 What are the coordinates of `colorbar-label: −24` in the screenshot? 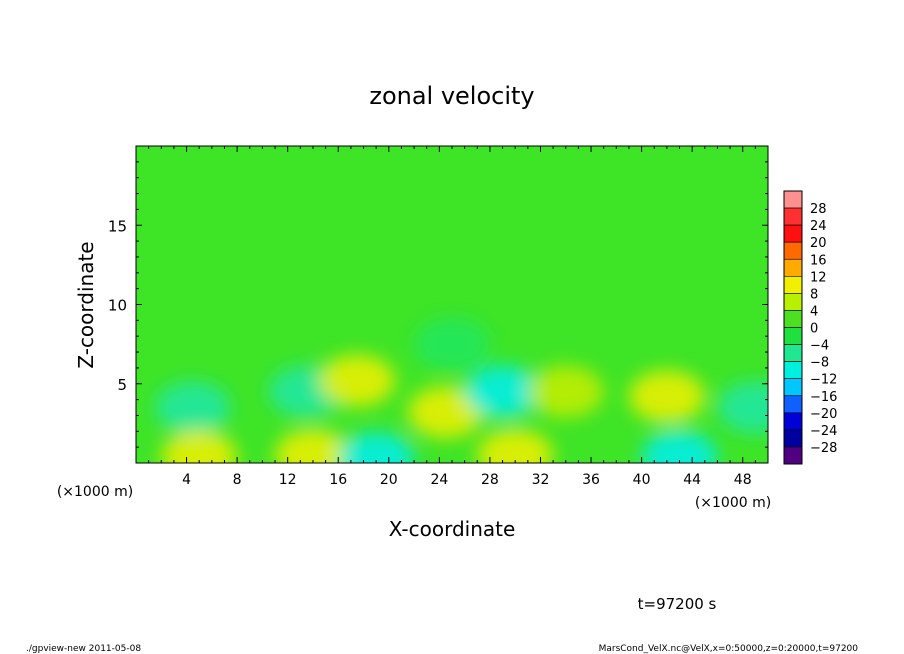 It's located at (823, 431).